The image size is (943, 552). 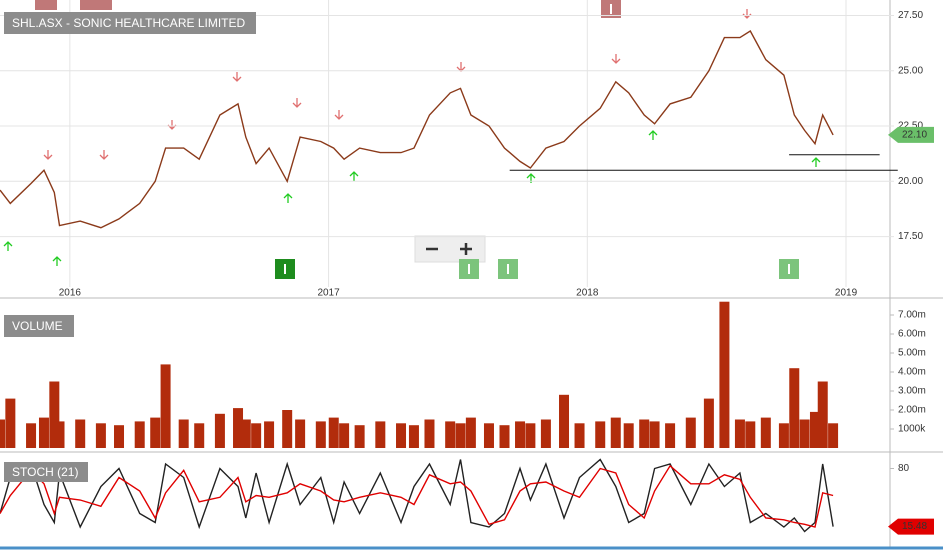 I want to click on x-tick-label: 2019, so click(x=846, y=293).